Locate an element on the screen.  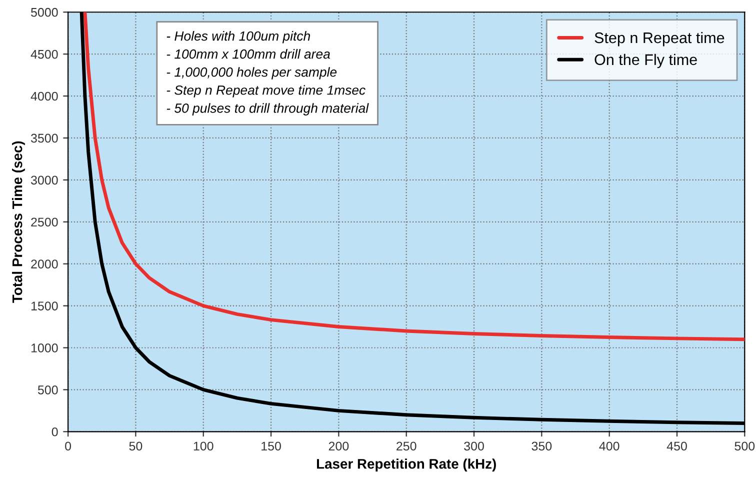
x-tick-label: 150 is located at coordinates (271, 446).